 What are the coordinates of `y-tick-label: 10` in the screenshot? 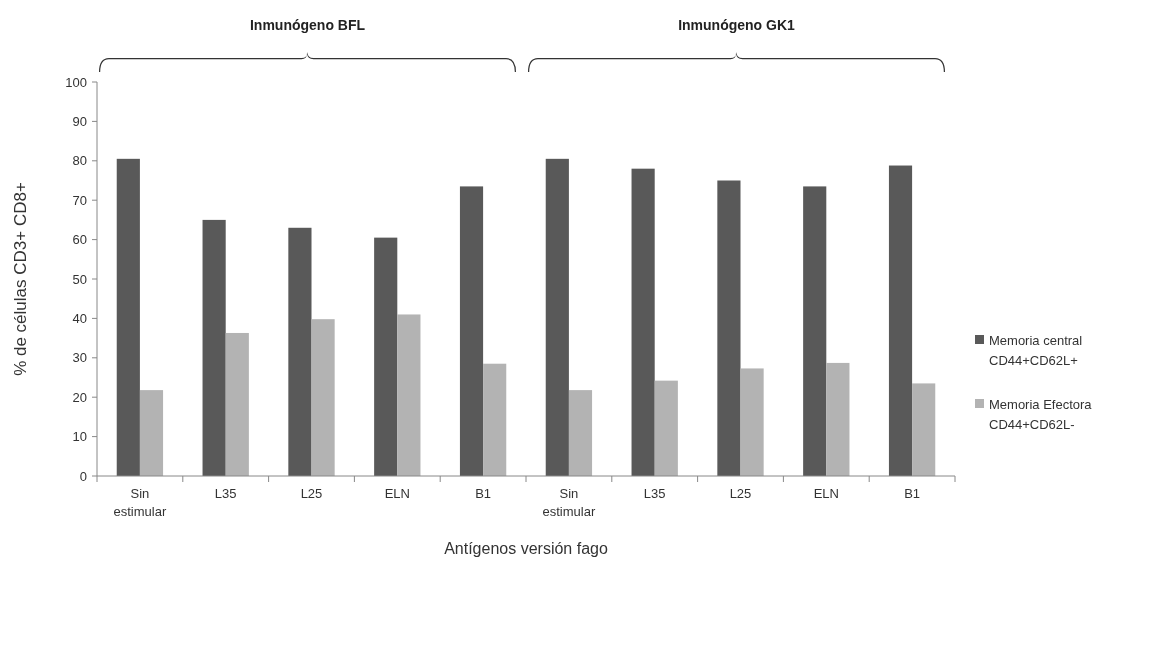 It's located at (79, 437).